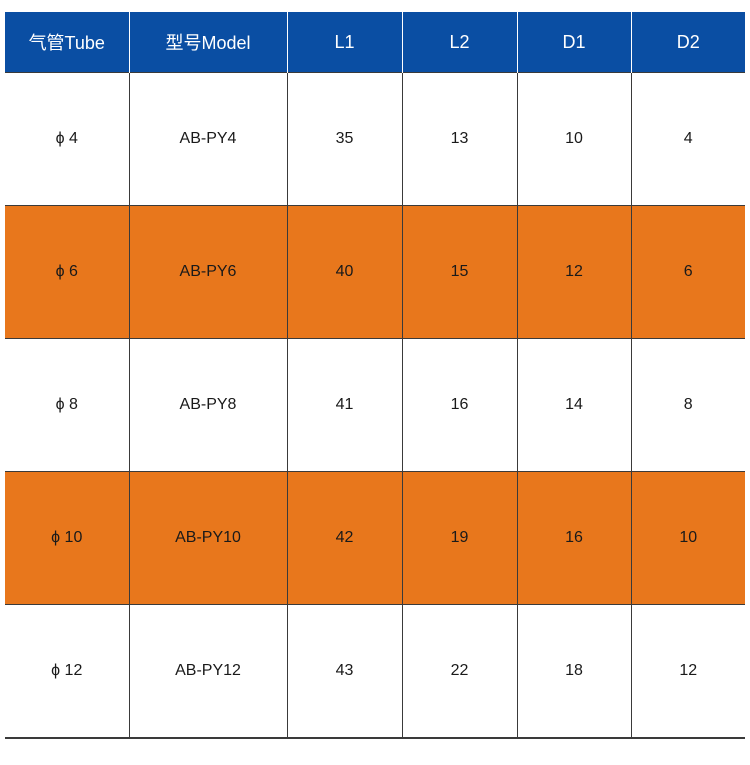 This screenshot has height=765, width=750. Describe the element at coordinates (459, 671) in the screenshot. I see `cell-l2: 22` at that location.